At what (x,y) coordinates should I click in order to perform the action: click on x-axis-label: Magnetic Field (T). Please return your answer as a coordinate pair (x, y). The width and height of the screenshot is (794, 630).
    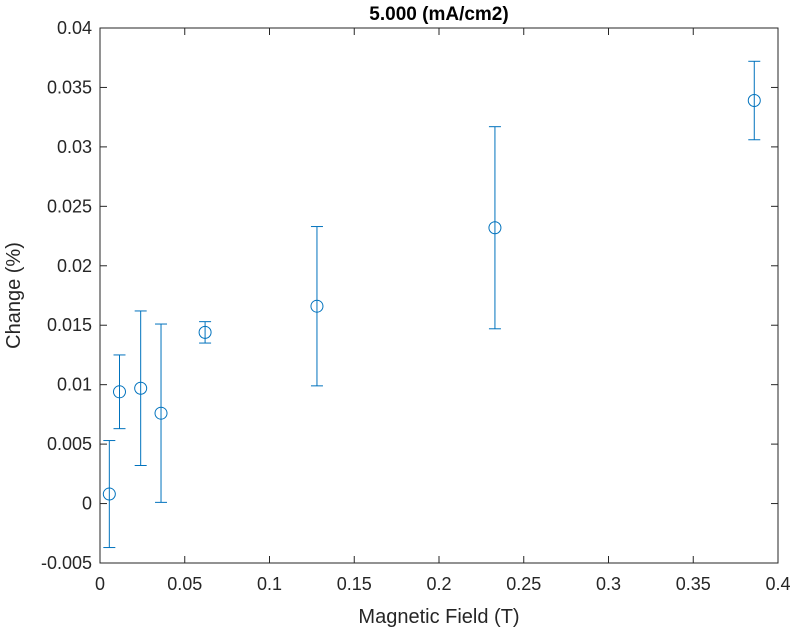
    Looking at the image, I should click on (438, 617).